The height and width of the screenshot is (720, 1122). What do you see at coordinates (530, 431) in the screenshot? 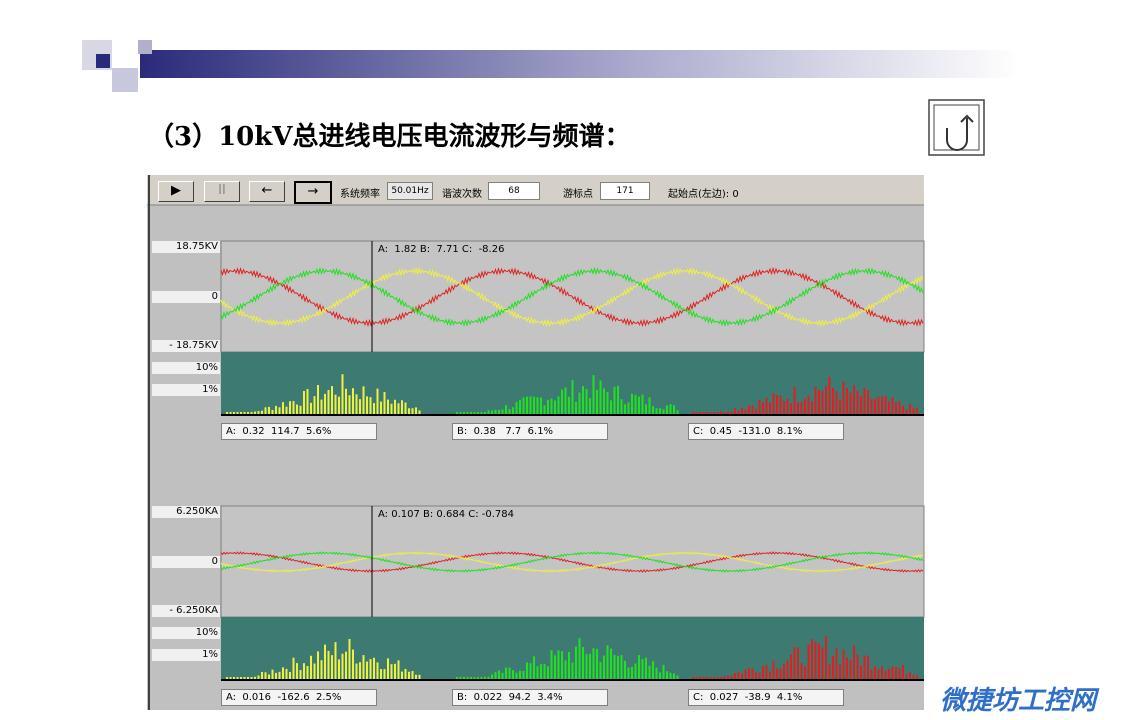
I see `phase-readout: B: 0.38 7.7 6.1%` at bounding box center [530, 431].